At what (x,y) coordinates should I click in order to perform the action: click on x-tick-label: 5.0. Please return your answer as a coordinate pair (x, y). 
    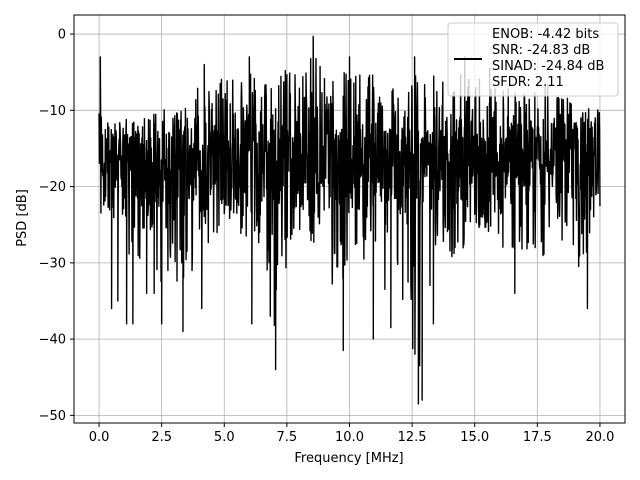
    Looking at the image, I should click on (224, 437).